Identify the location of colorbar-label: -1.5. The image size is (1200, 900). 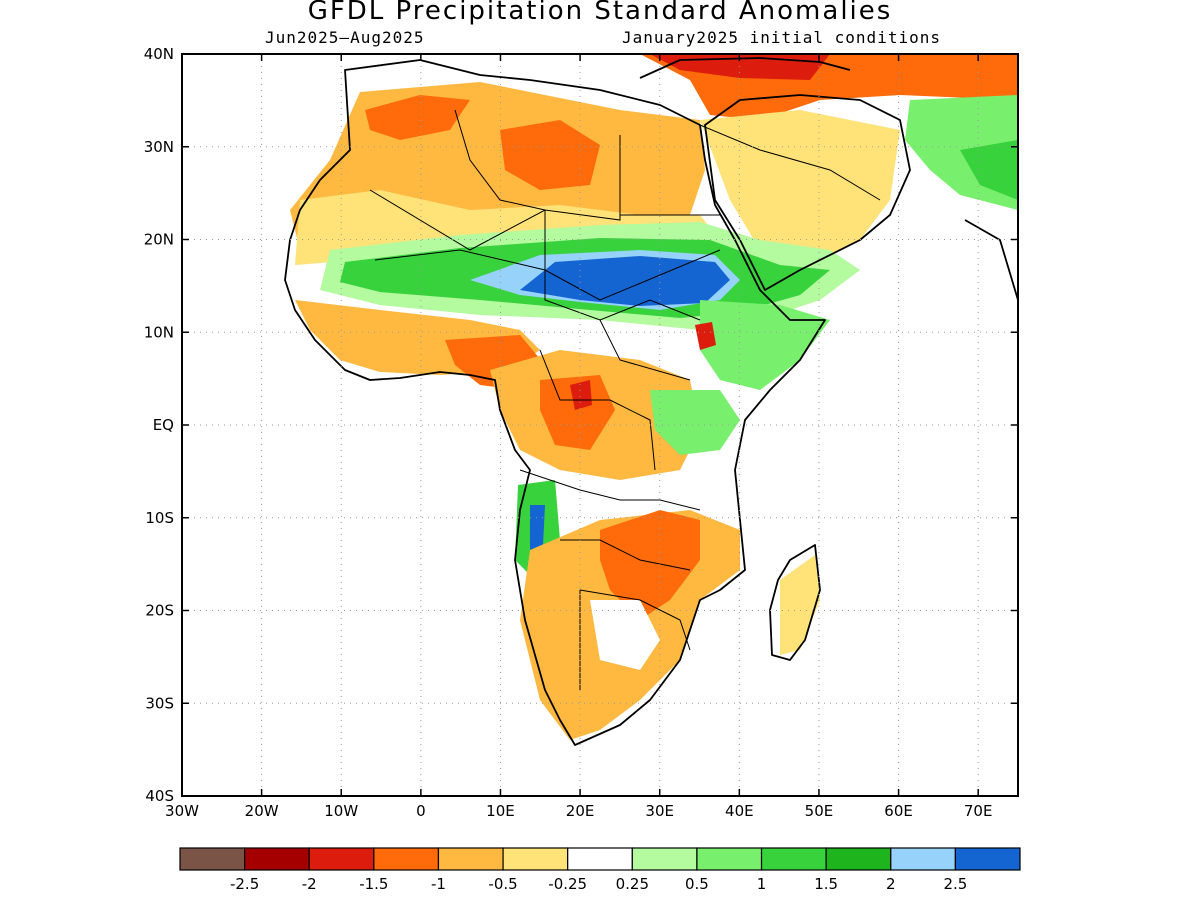
(373, 884).